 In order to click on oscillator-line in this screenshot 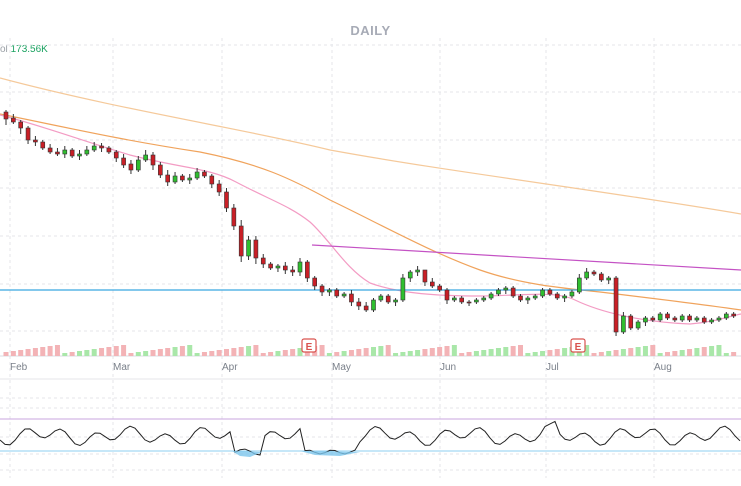, I will do `click(370, 438)`.